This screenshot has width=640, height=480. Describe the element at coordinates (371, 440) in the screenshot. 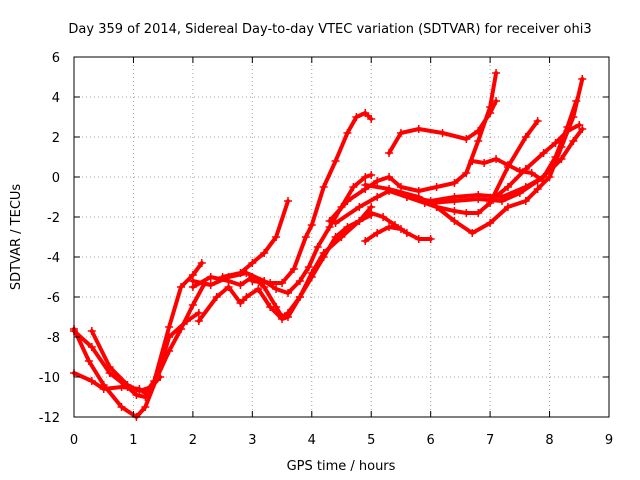

I see `x-tick-label: 5` at that location.